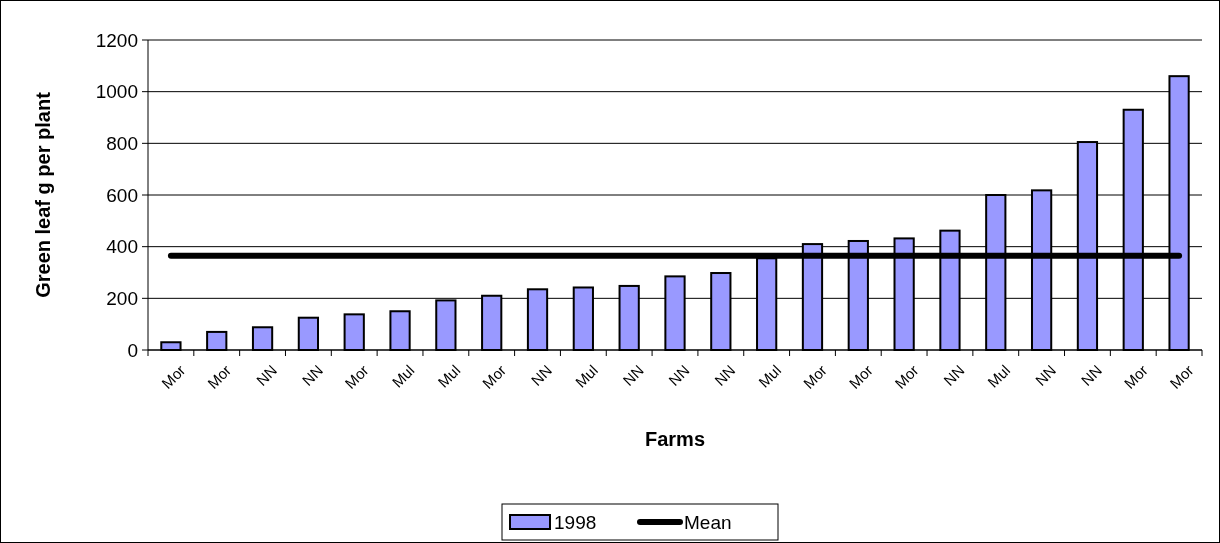 This screenshot has height=543, width=1220. What do you see at coordinates (708, 522) in the screenshot?
I see `legend-label: Mean` at bounding box center [708, 522].